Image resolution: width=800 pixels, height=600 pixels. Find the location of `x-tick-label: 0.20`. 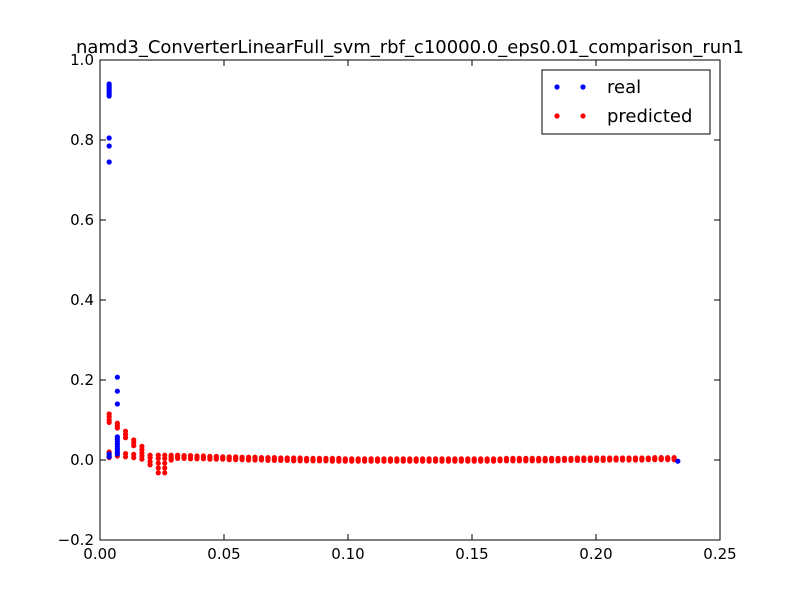

x-tick-label: 0.20 is located at coordinates (595, 554).